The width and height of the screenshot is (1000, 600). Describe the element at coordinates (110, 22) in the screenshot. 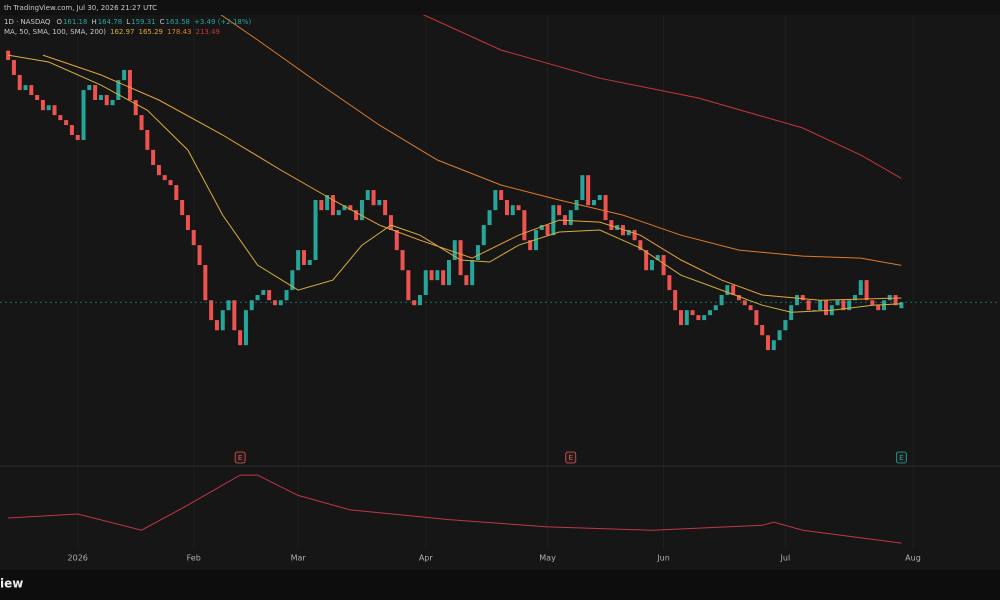

I see `ohlc-value: 164.78` at that location.